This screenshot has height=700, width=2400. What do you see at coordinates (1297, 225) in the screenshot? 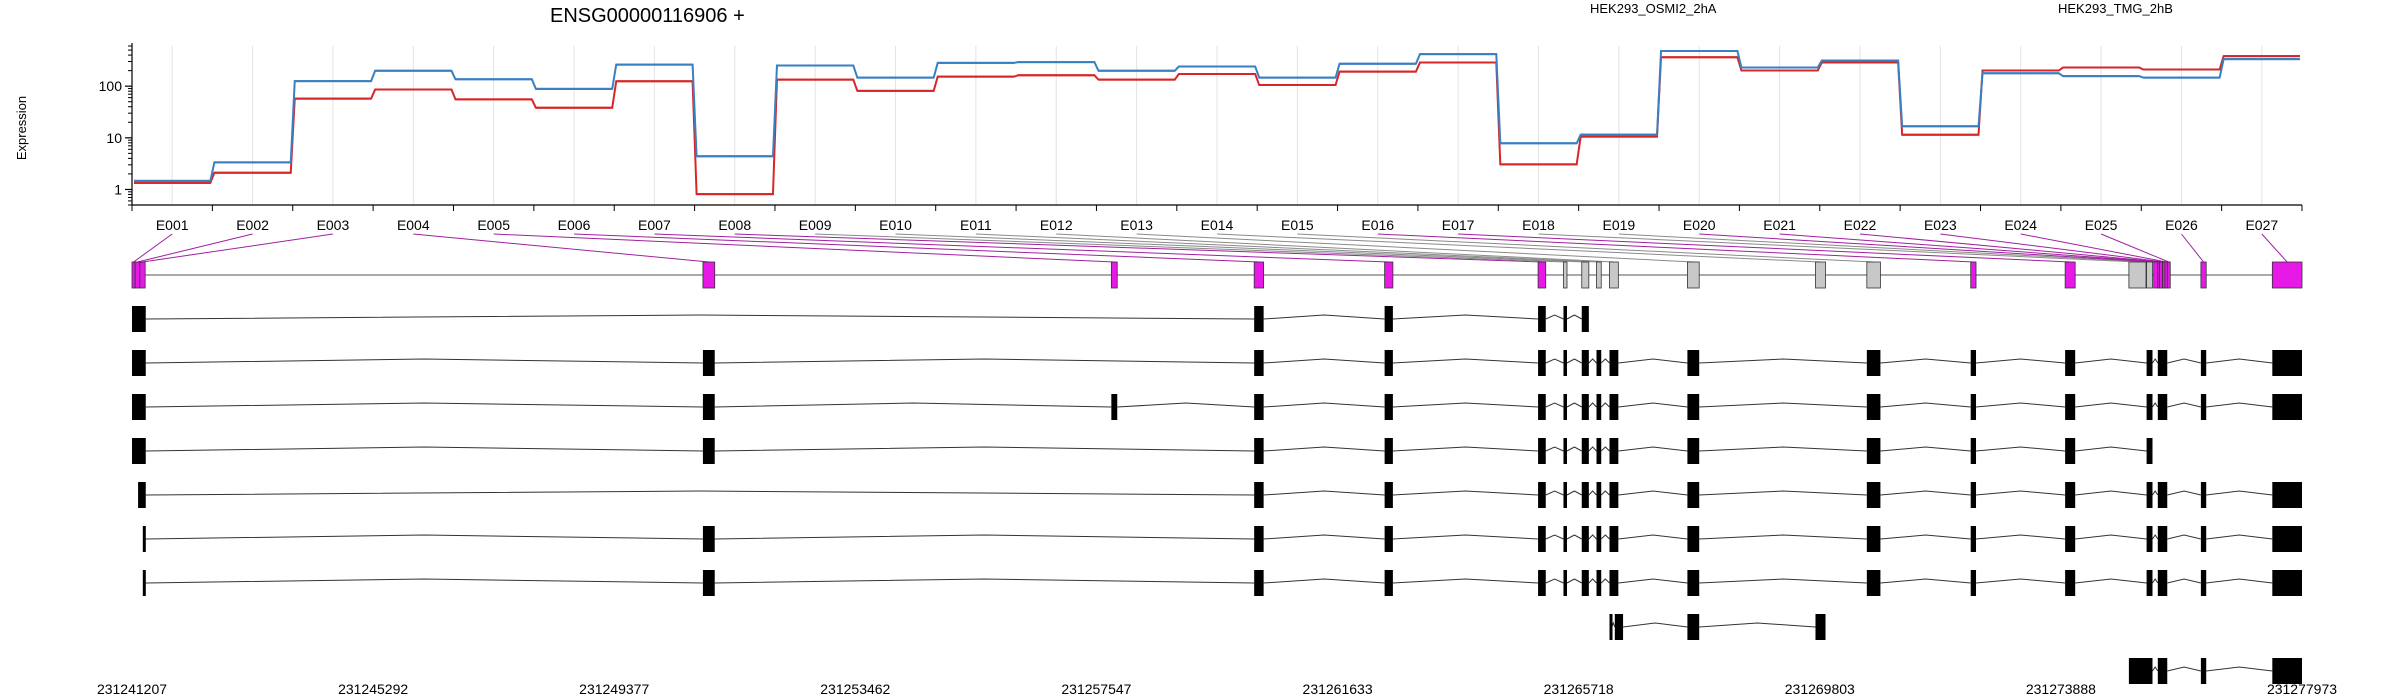
I see `exon-label: E015` at bounding box center [1297, 225].